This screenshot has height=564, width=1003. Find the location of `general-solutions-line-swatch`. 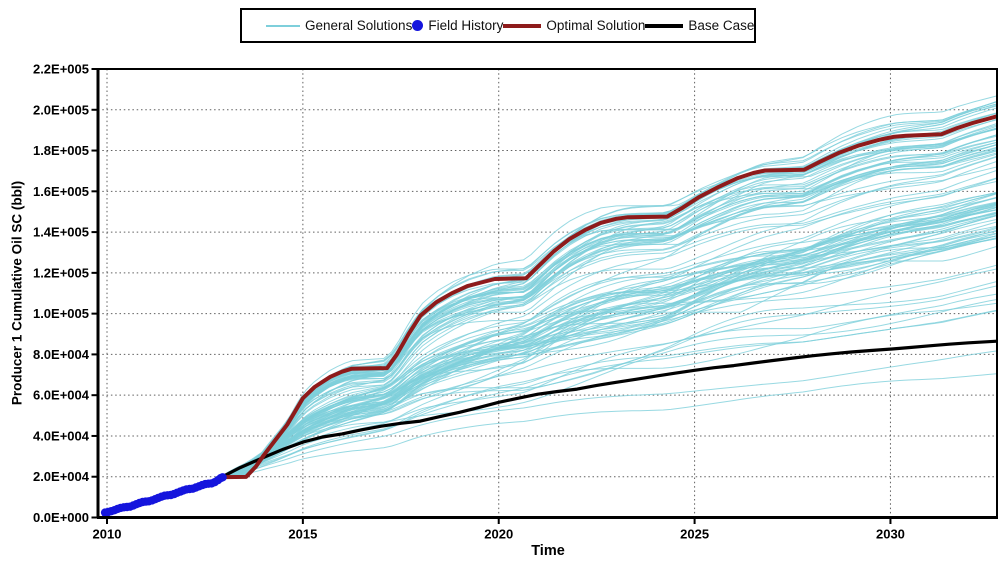

general-solutions-line-swatch is located at coordinates (283, 25).